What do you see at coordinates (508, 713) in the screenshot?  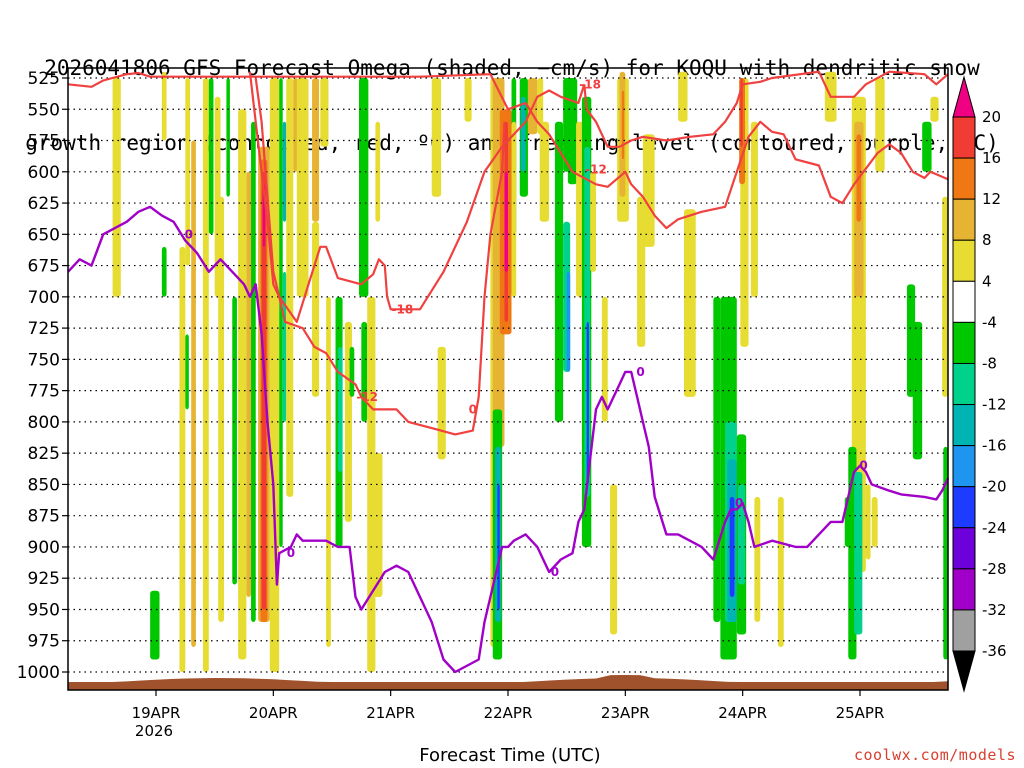 I see `x-tick-label-3: 22APR` at bounding box center [508, 713].